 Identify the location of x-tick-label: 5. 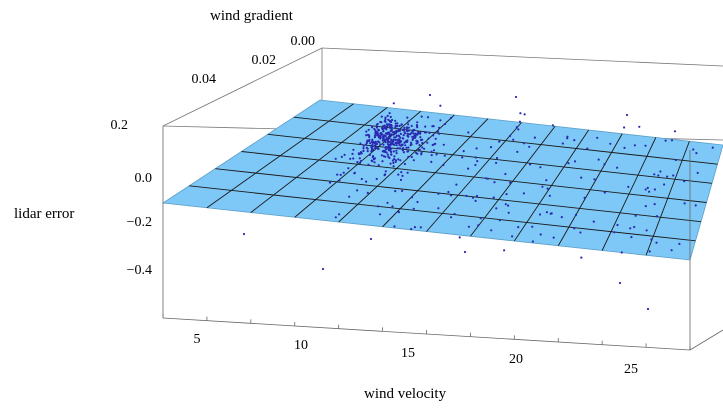
(197, 339).